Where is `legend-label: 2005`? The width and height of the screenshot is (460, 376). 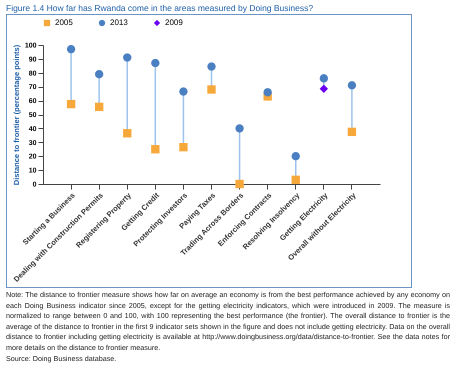 legend-label: 2005 is located at coordinates (64, 22).